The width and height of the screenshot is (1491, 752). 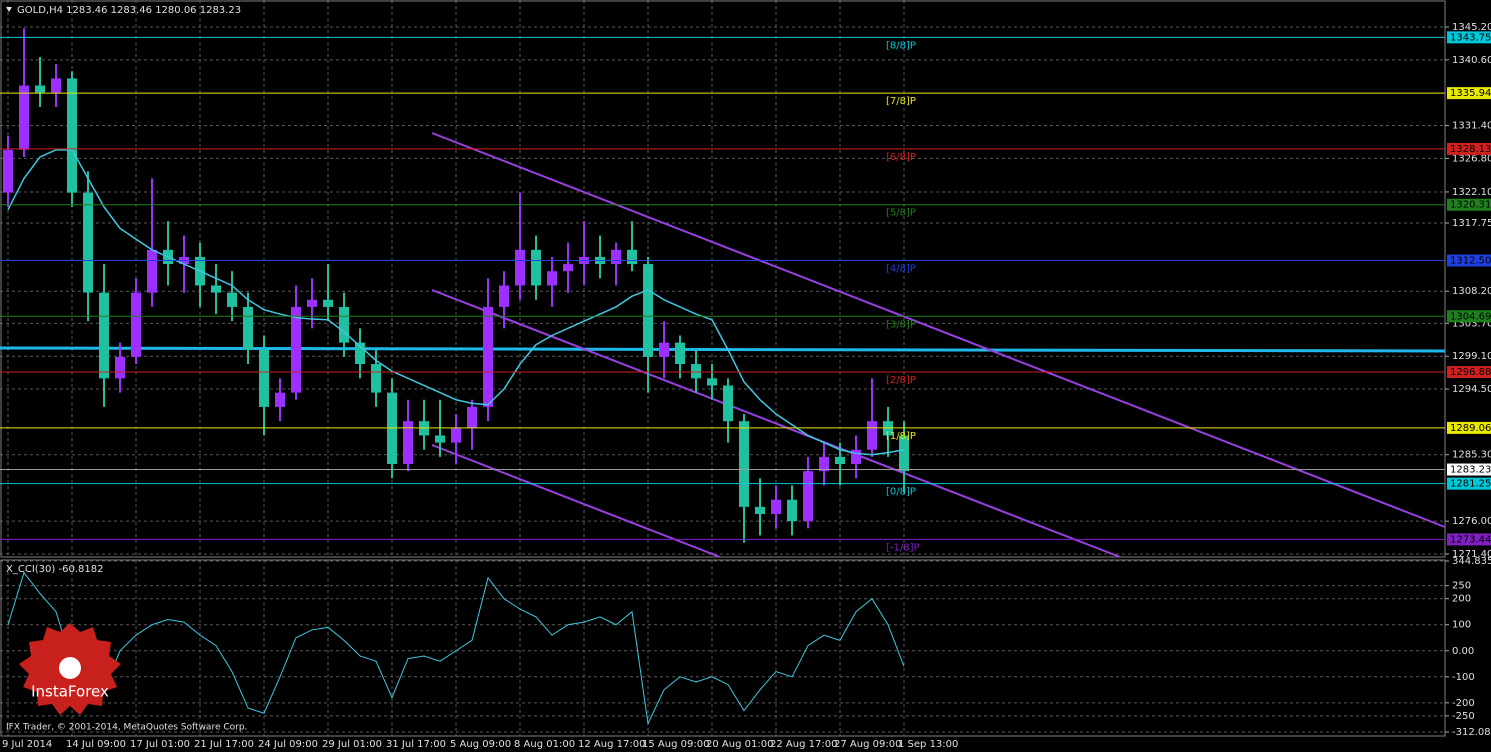 What do you see at coordinates (1471, 192) in the screenshot?
I see `y-tick-label: 1322.10` at bounding box center [1471, 192].